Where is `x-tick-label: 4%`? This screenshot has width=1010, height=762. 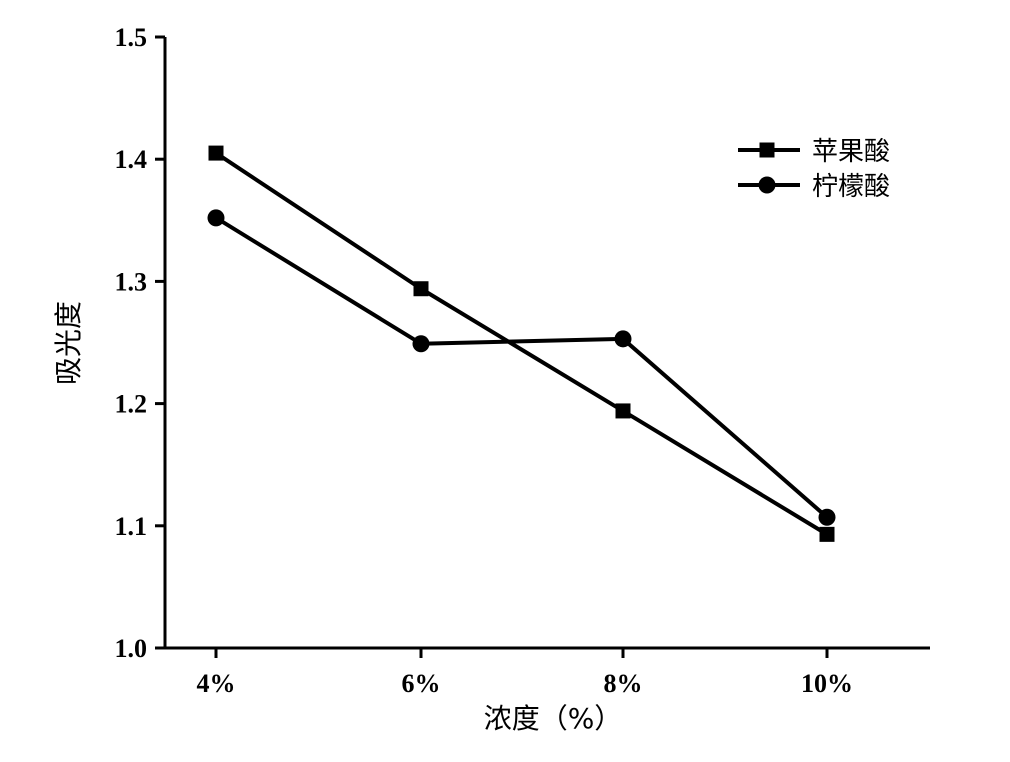 x-tick-label: 4% is located at coordinates (216, 683).